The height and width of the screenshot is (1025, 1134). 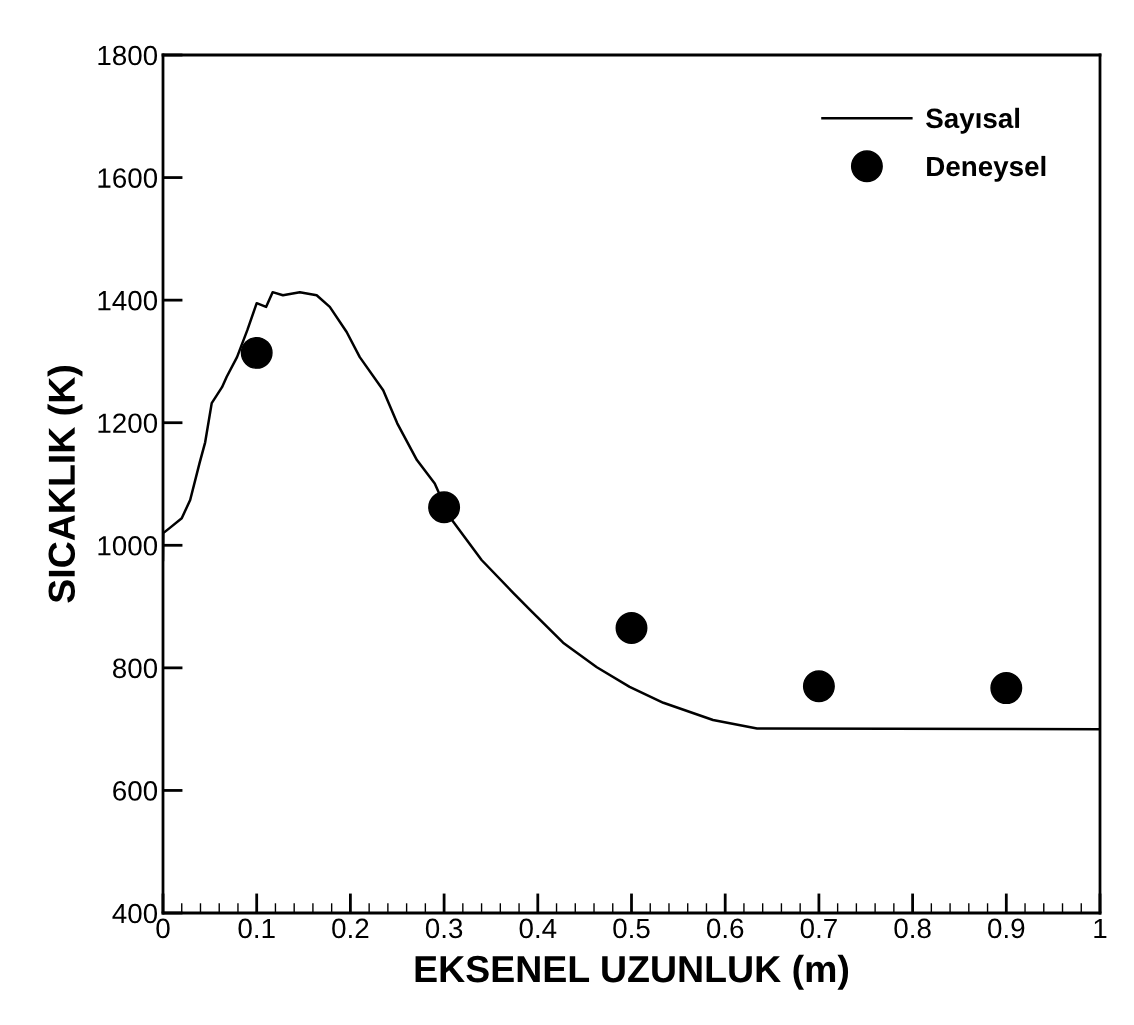 What do you see at coordinates (631, 928) in the screenshot?
I see `x-tick-label: 0.5` at bounding box center [631, 928].